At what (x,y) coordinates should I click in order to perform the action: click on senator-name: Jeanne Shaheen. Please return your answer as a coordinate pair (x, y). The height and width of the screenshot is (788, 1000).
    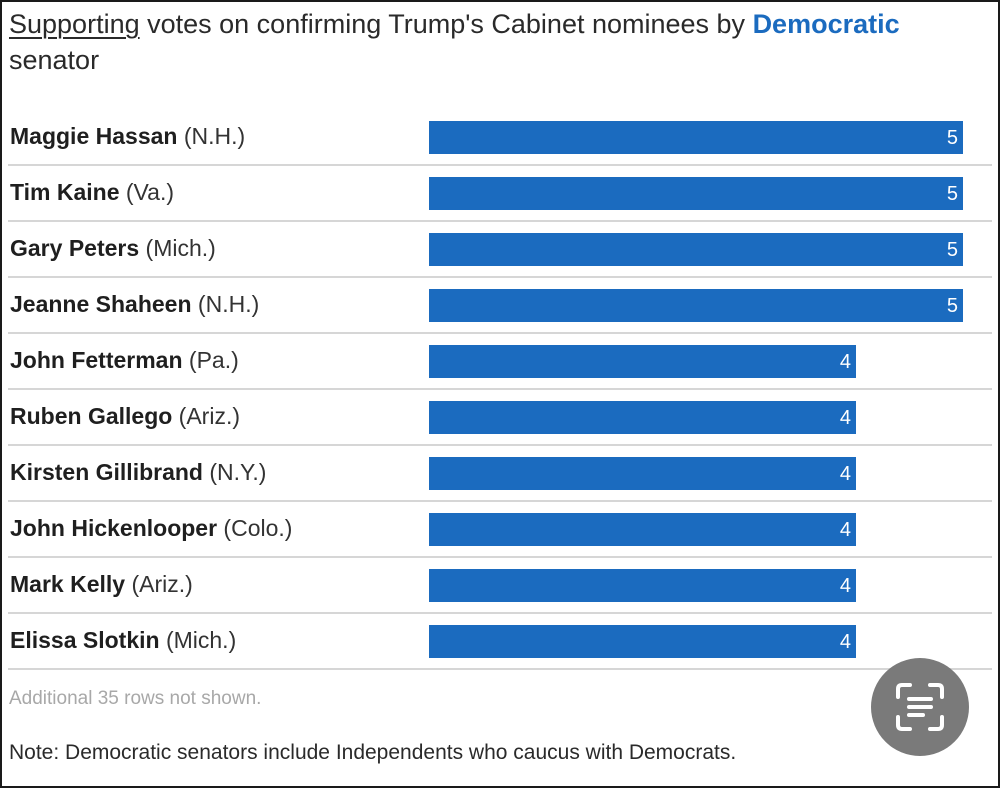
    Looking at the image, I should click on (101, 304).